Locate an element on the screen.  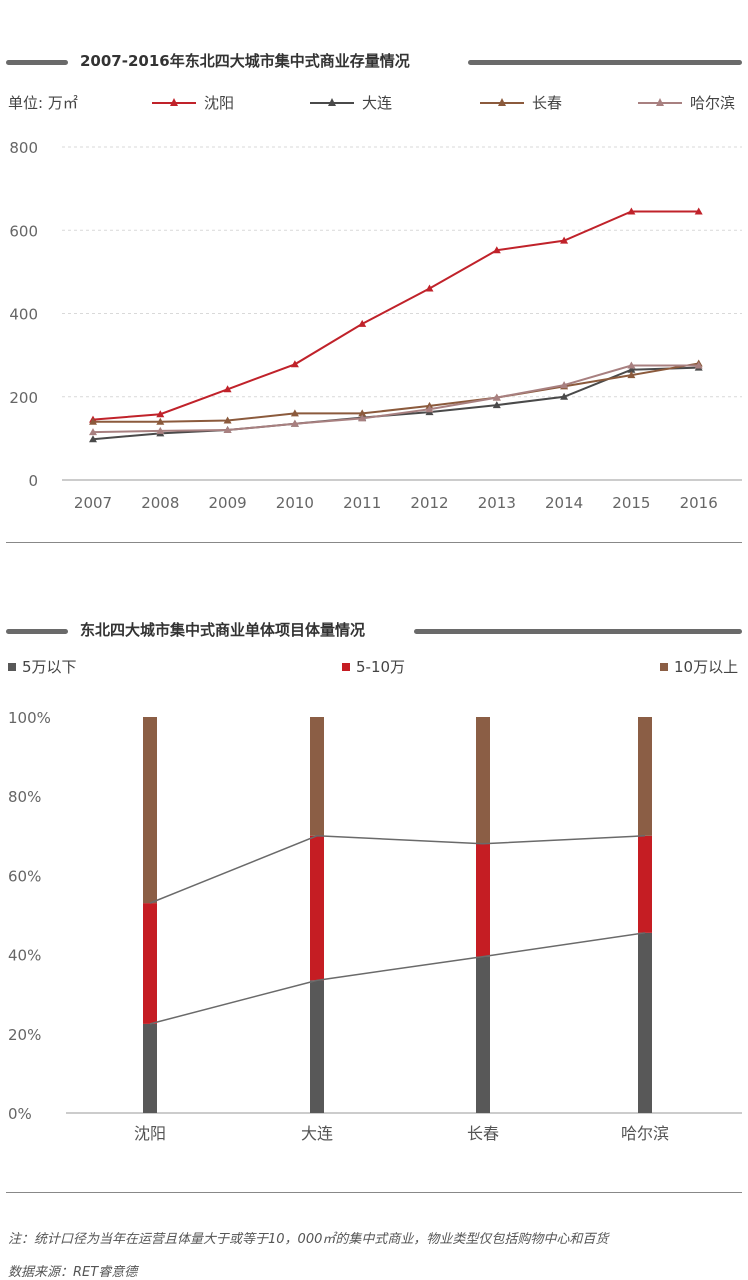
legend-label: 沈阳 is located at coordinates (219, 103).